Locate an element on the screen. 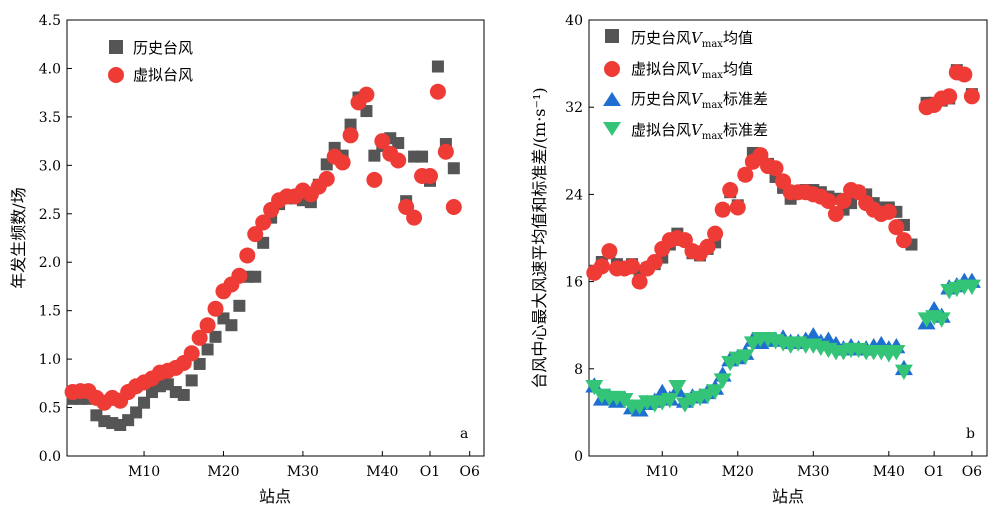 Image resolution: width=993 pixels, height=508 pixels. y-tick-label: 1.0 is located at coordinates (50, 360).